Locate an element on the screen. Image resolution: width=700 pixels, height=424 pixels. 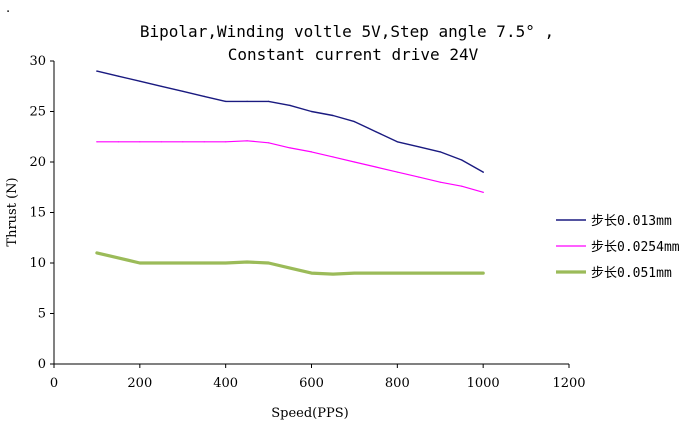
y-tick-label: 25 is located at coordinates (37, 112).